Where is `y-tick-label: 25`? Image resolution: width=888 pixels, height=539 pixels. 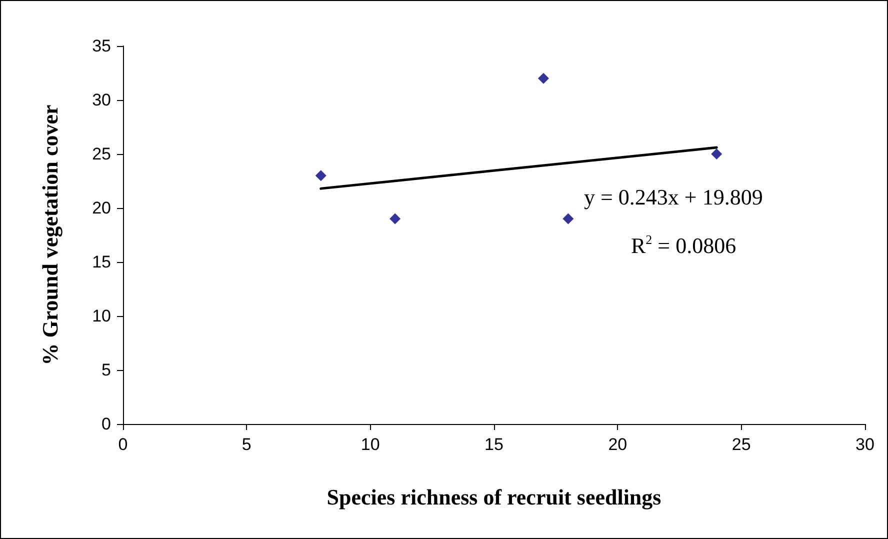 y-tick-label: 25 is located at coordinates (101, 154).